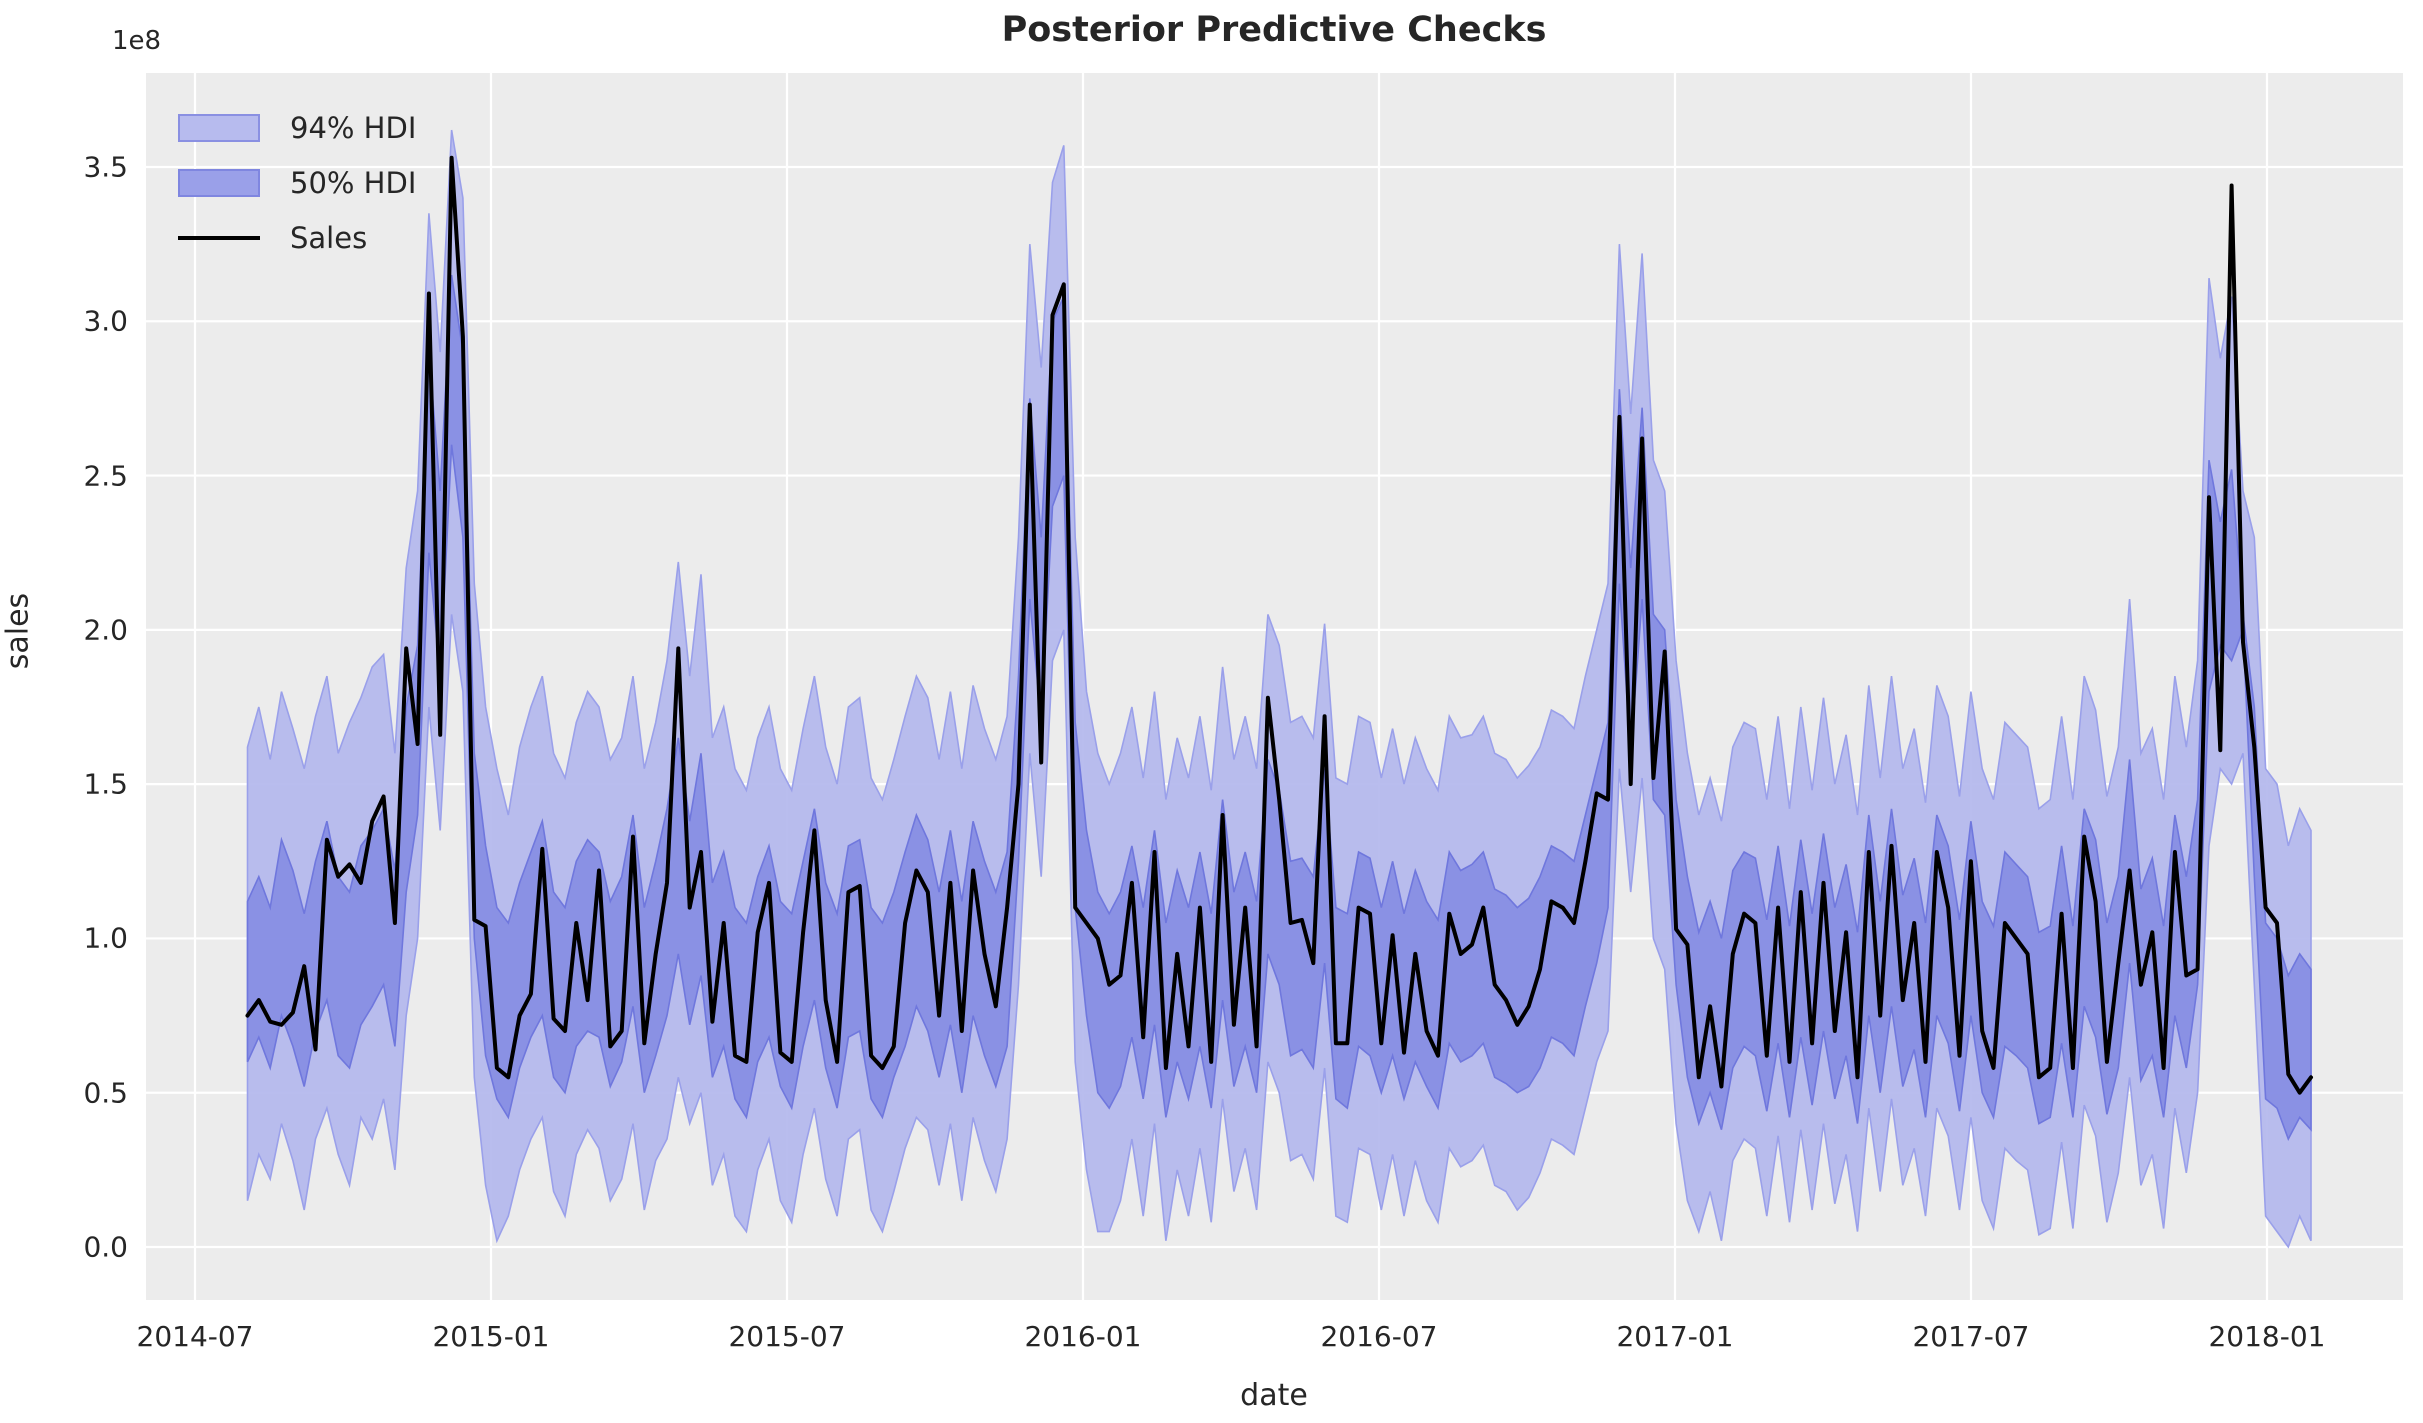 The width and height of the screenshot is (2423, 1423). Describe the element at coordinates (1675, 1336) in the screenshot. I see `x-tick-label-5: 2017-01` at that location.